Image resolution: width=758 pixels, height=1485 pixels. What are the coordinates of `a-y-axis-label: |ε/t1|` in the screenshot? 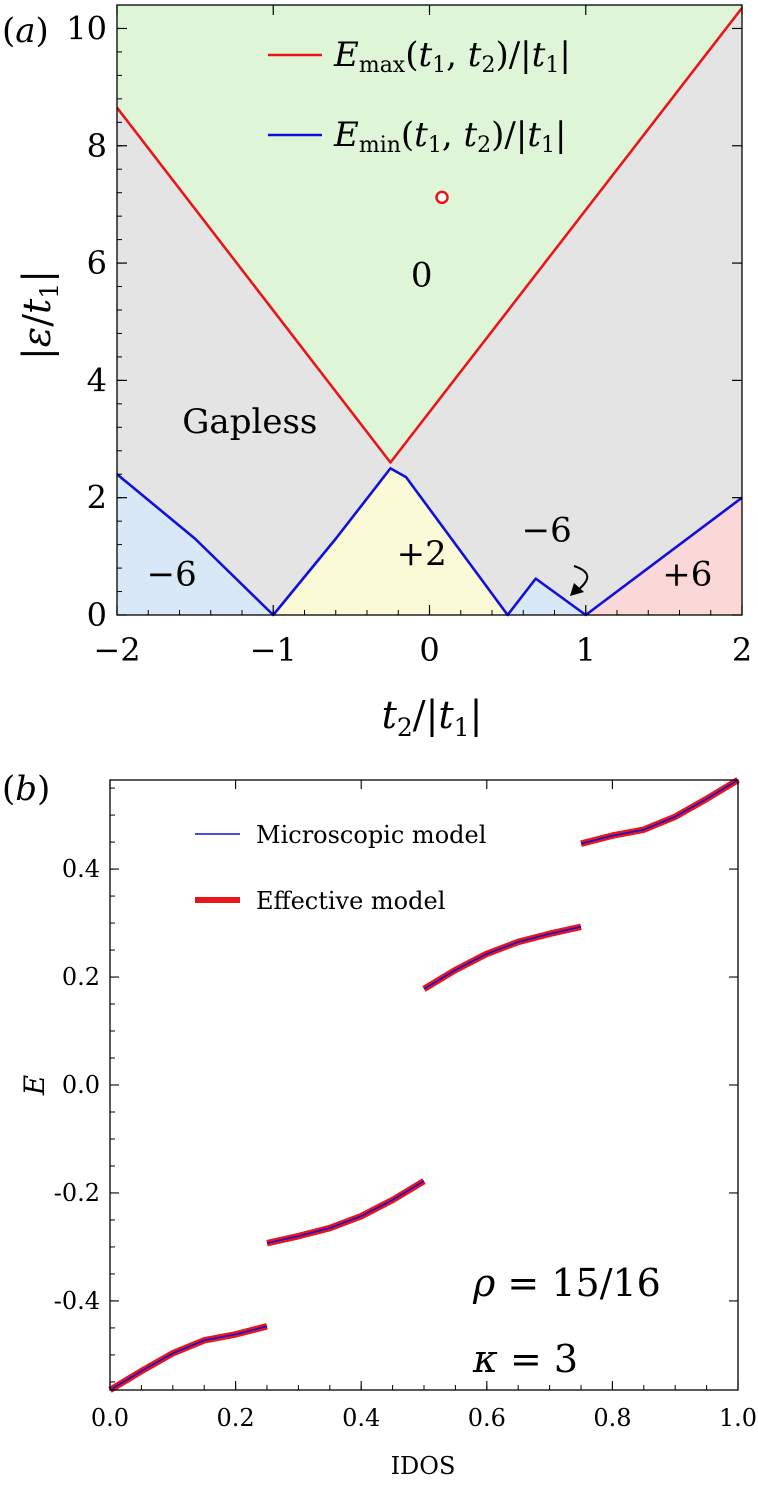 It's located at (39, 315).